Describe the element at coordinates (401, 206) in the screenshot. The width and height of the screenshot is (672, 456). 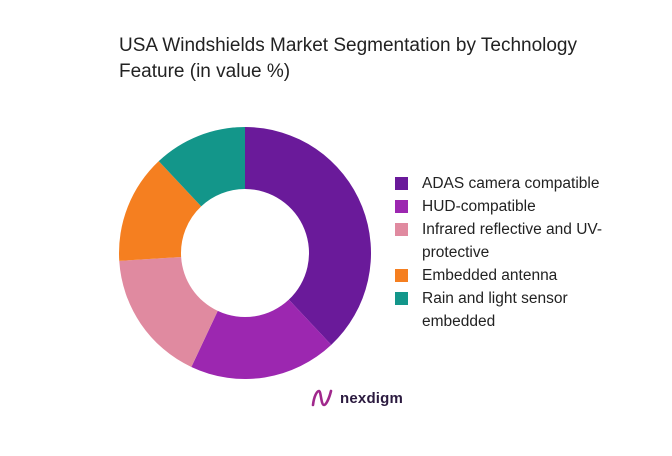
I see `legend-swatch-hud` at that location.